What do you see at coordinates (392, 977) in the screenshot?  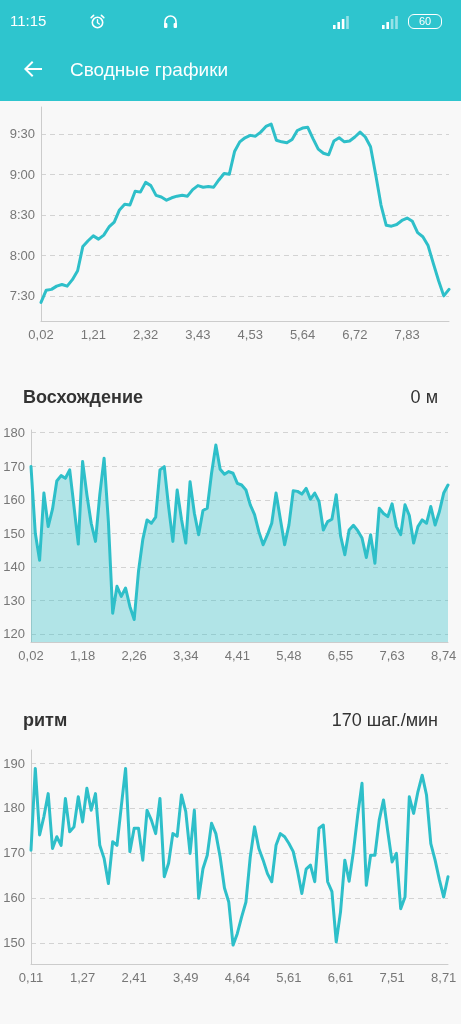 I see `x-tick-label: 7,51` at bounding box center [392, 977].